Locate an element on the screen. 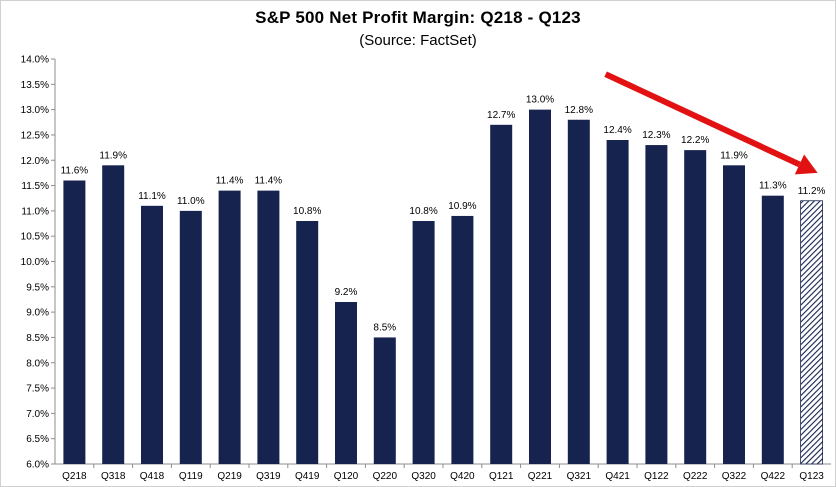 The image size is (836, 487). y-tick-label: 8.5% is located at coordinates (37, 338).